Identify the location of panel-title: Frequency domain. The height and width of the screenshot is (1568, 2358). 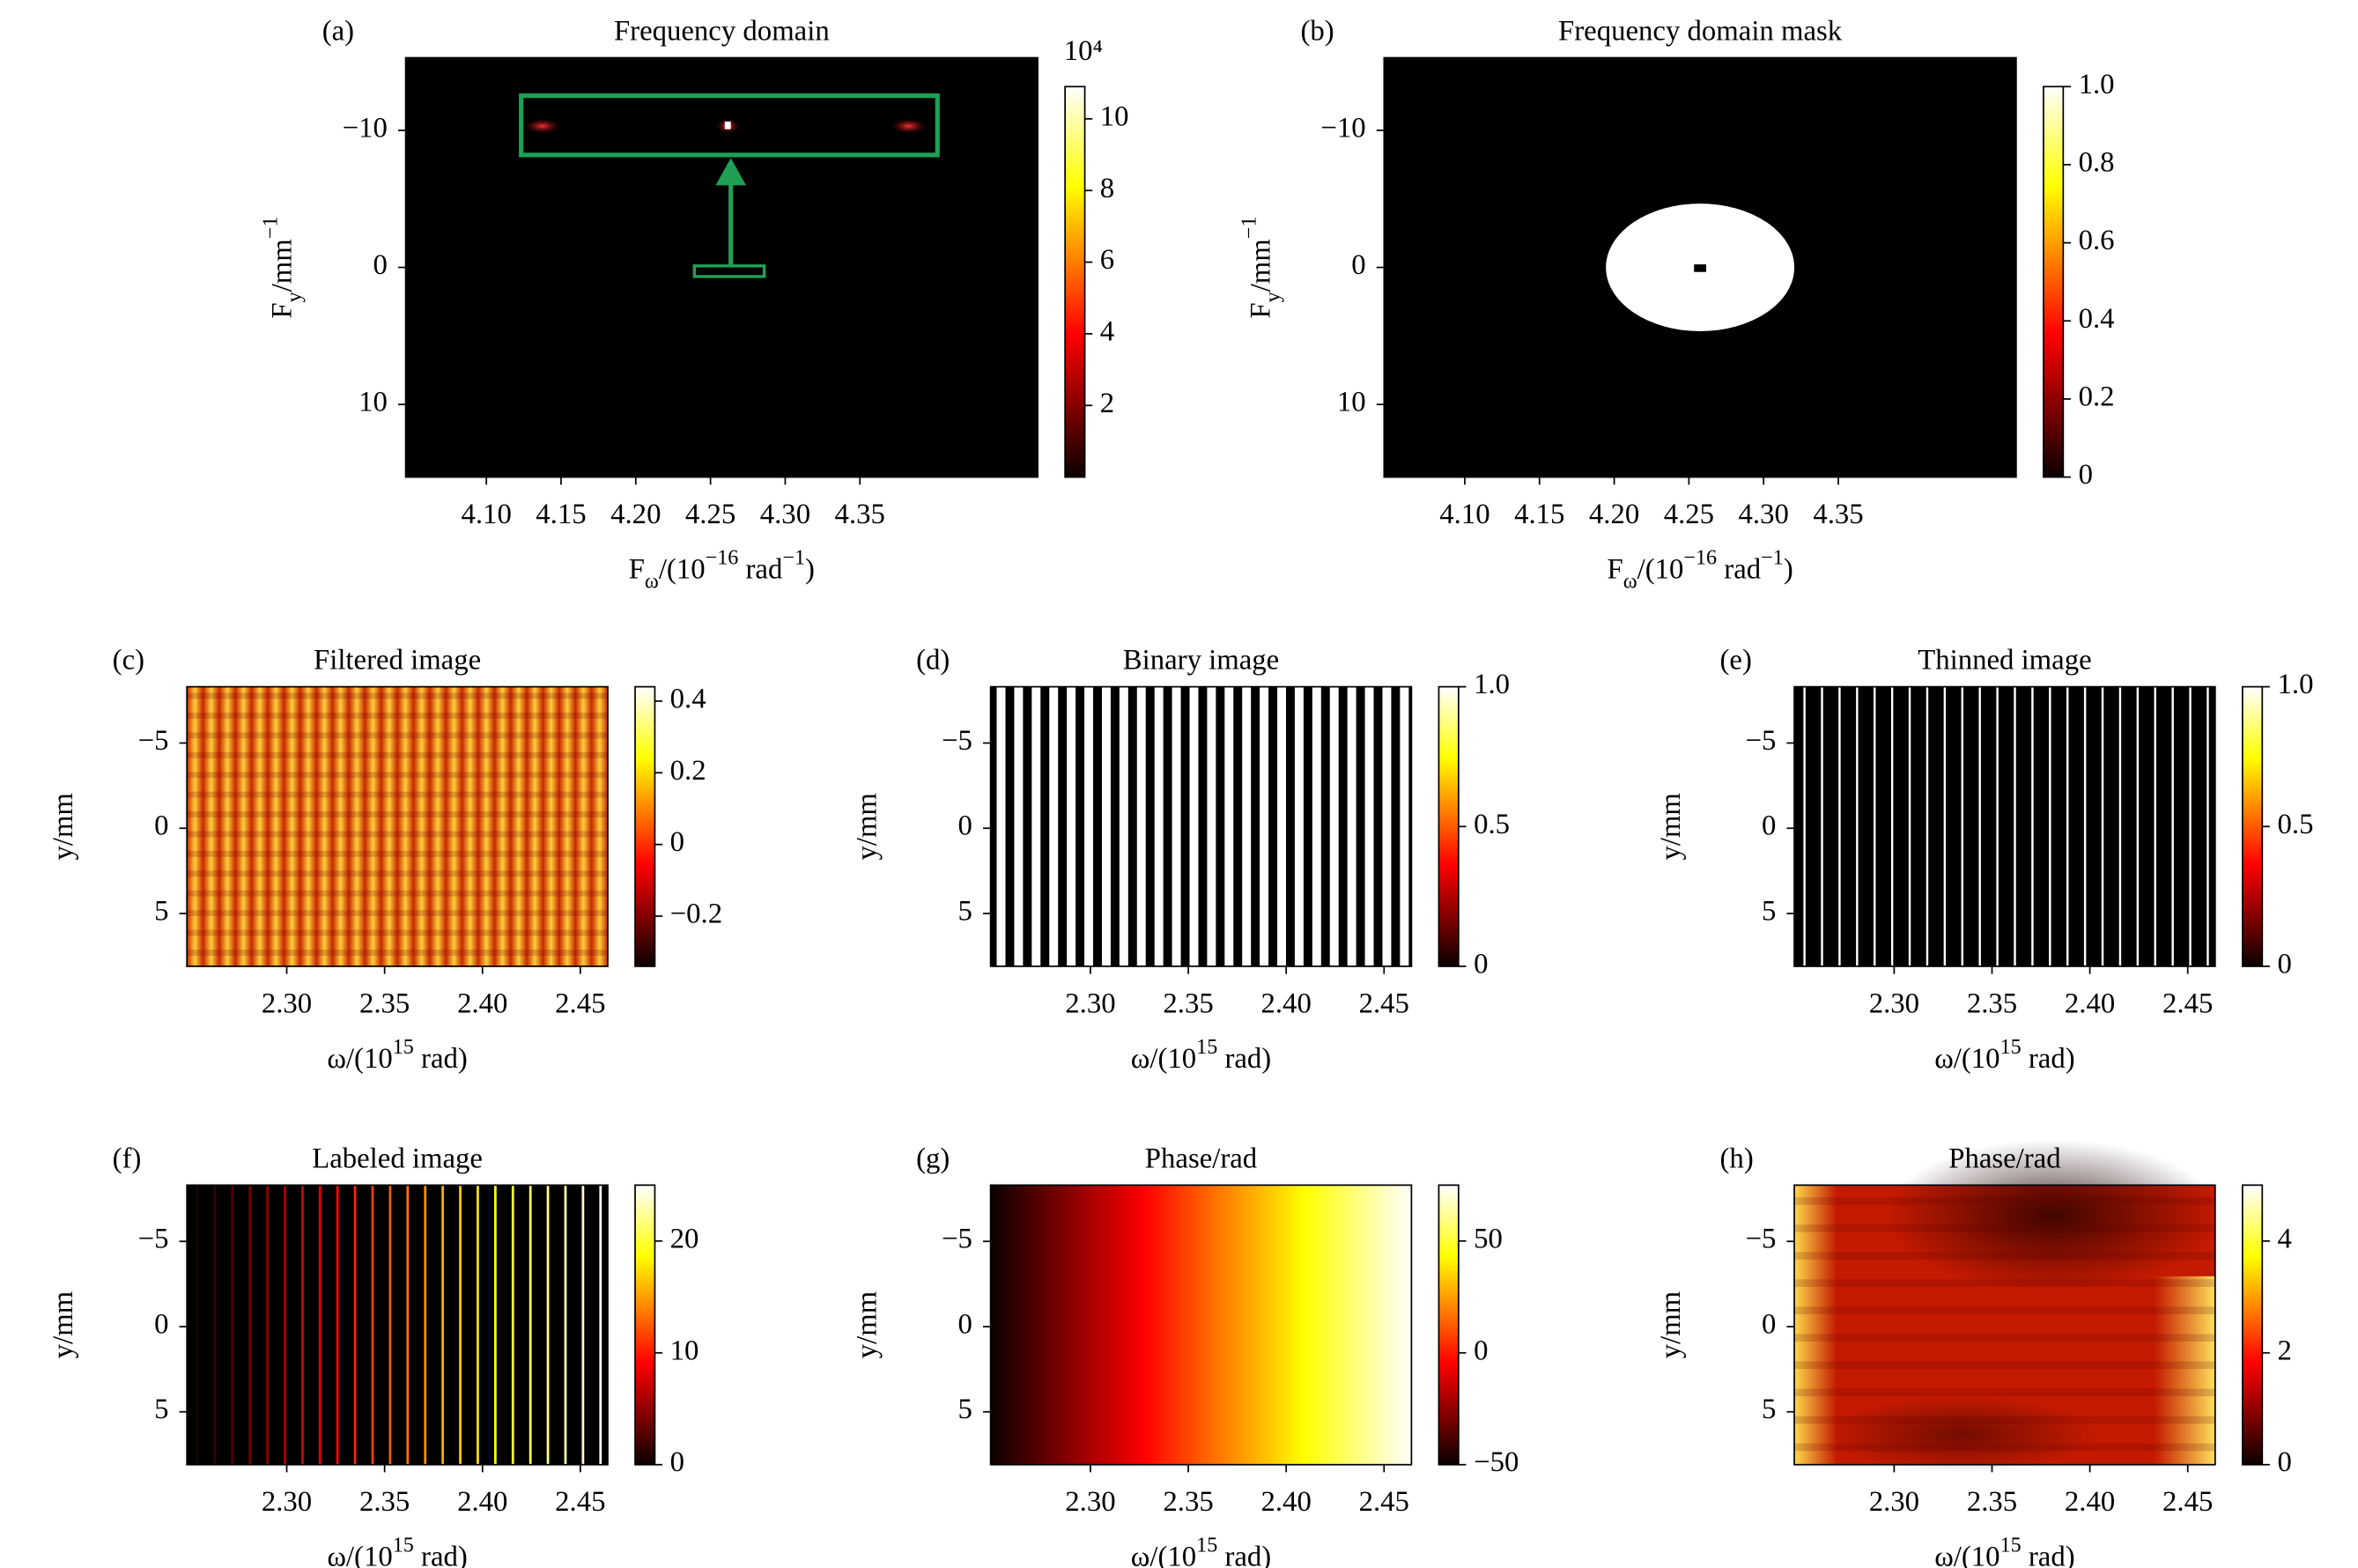
(722, 31).